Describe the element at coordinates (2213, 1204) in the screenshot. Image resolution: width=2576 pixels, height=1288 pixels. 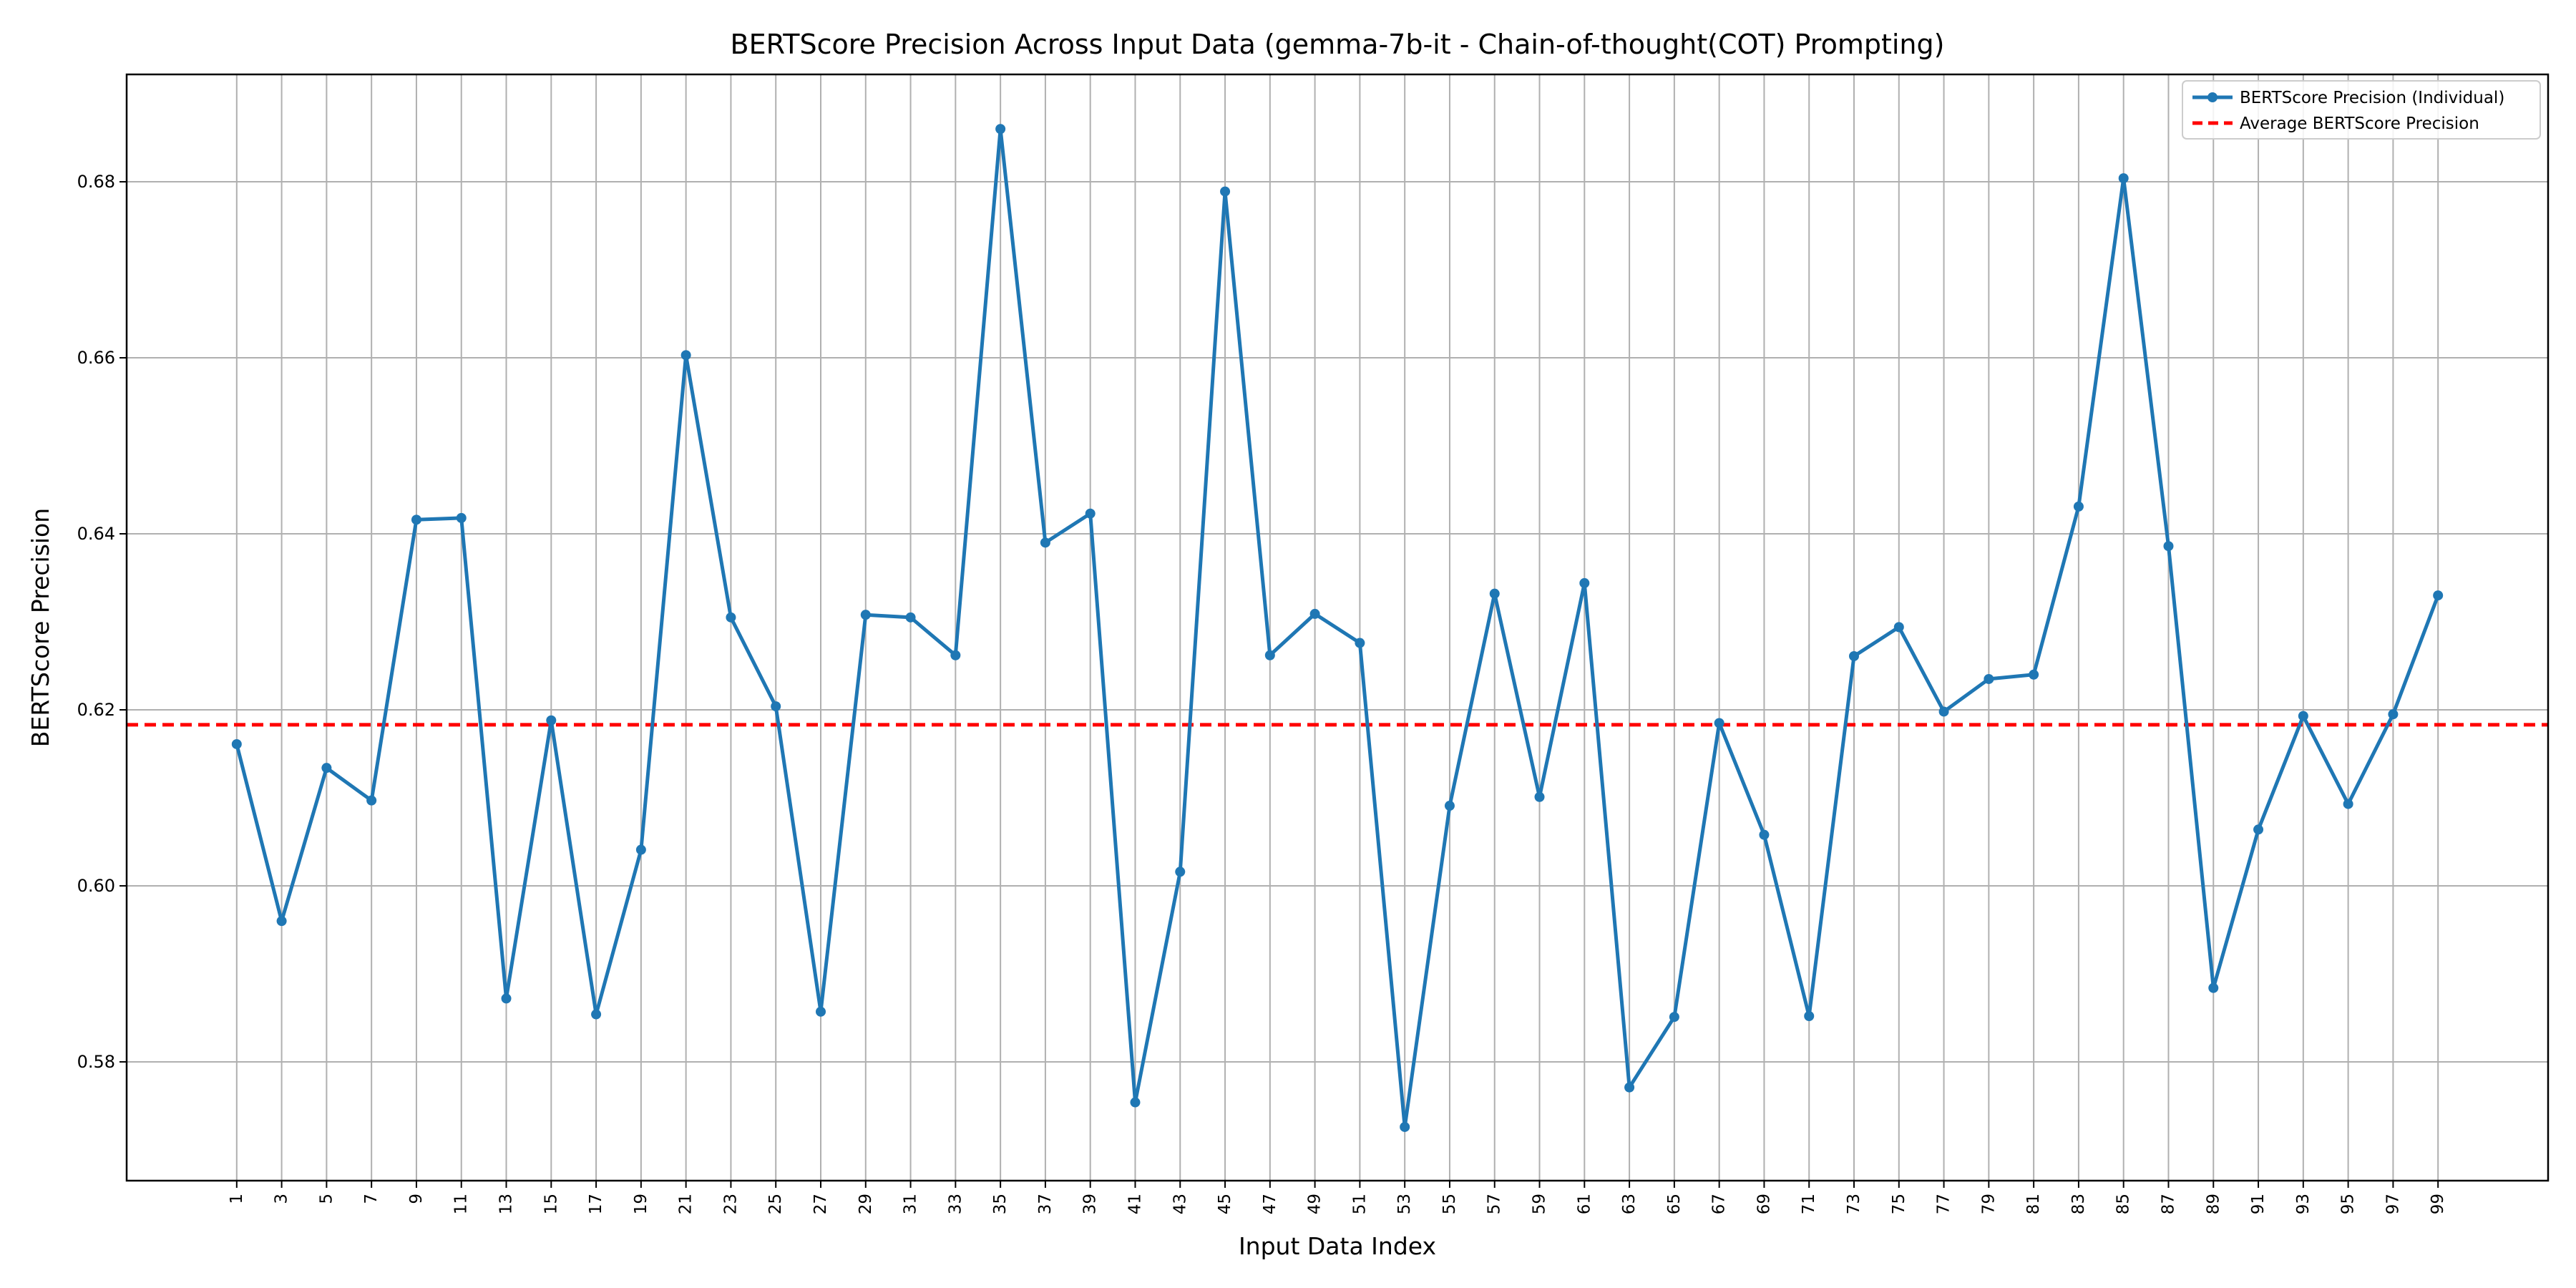
I see `x-tick-label: 89` at that location.